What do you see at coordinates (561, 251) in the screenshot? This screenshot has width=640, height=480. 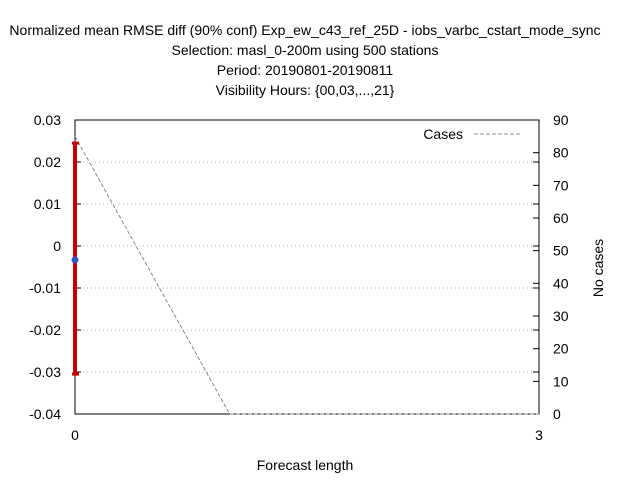 I see `y2-tick-label: 50` at bounding box center [561, 251].